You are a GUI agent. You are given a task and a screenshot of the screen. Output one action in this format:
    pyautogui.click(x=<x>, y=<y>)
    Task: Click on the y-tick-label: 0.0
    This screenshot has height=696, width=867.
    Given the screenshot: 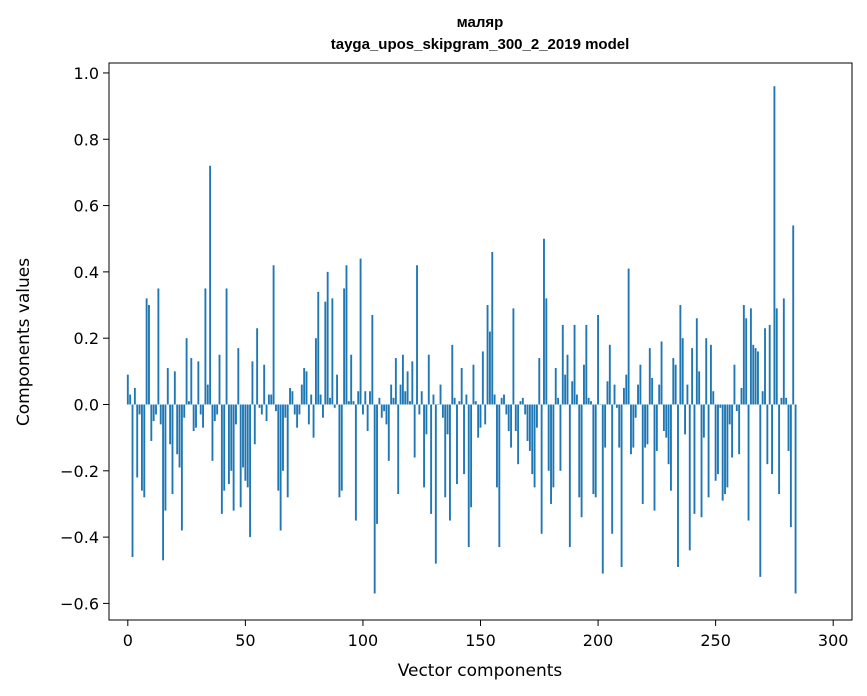 What is the action you would take?
    pyautogui.click(x=86, y=404)
    